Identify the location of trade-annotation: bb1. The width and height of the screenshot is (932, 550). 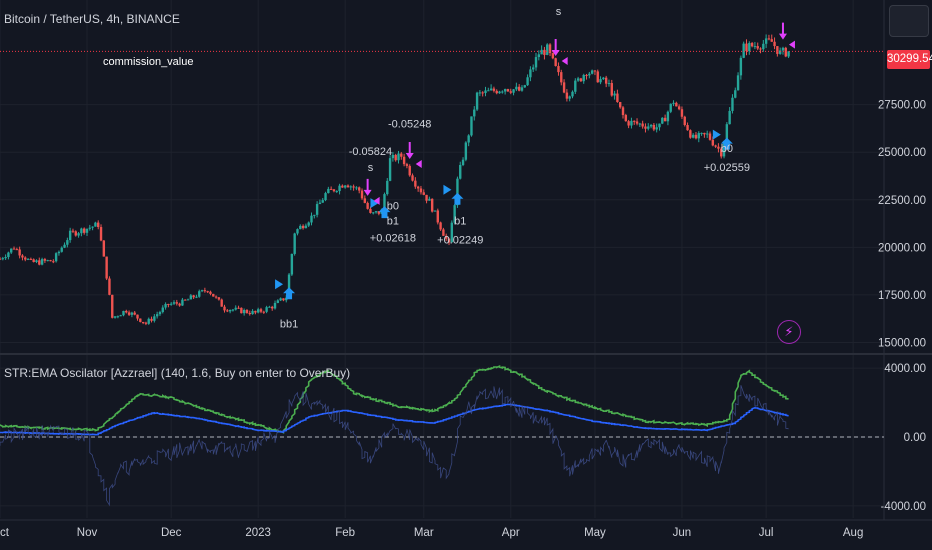
(289, 324).